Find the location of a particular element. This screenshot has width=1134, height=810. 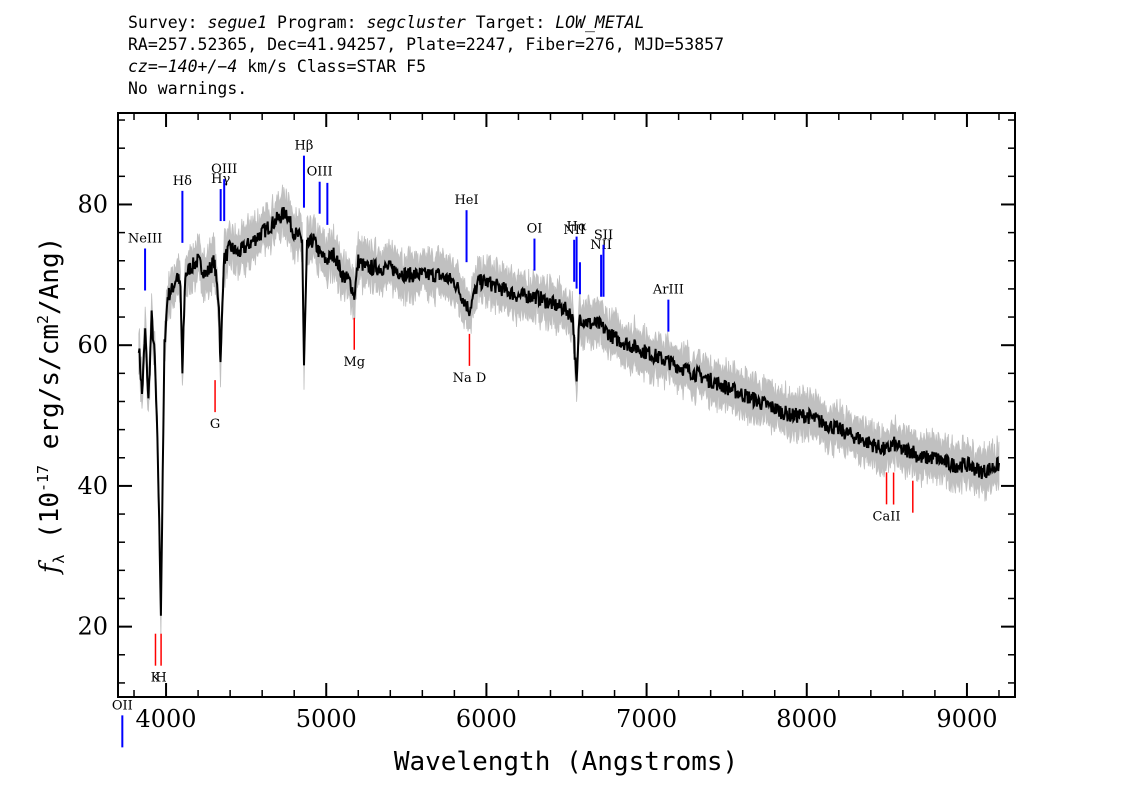

x-tick-label: 6000 is located at coordinates (486, 719).